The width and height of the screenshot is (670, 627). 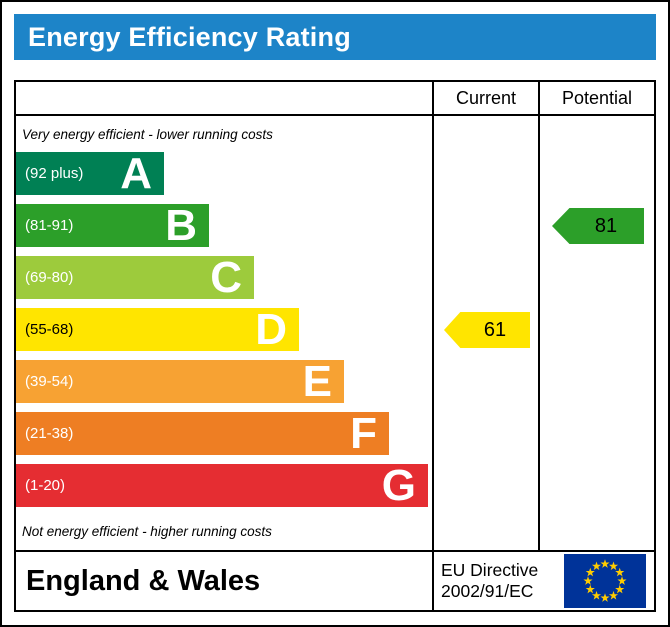 I want to click on current-rating-arrow: 61, so click(x=487, y=330).